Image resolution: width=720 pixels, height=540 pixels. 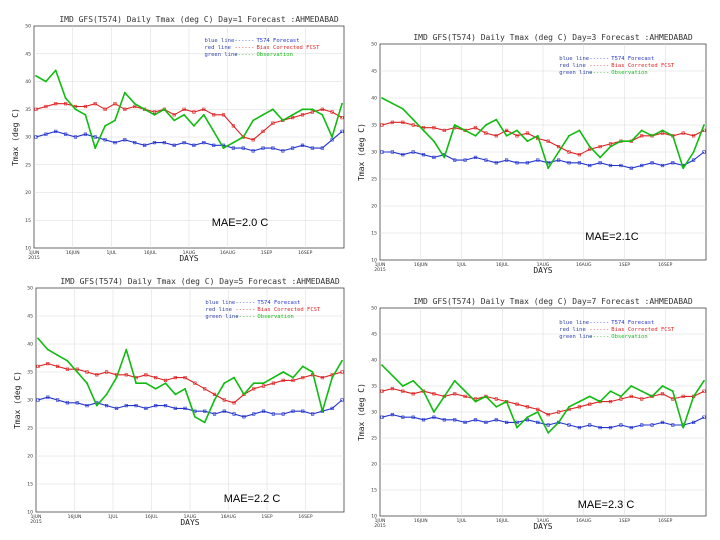 I want to click on y-tick-label: 10, so click(x=374, y=261).